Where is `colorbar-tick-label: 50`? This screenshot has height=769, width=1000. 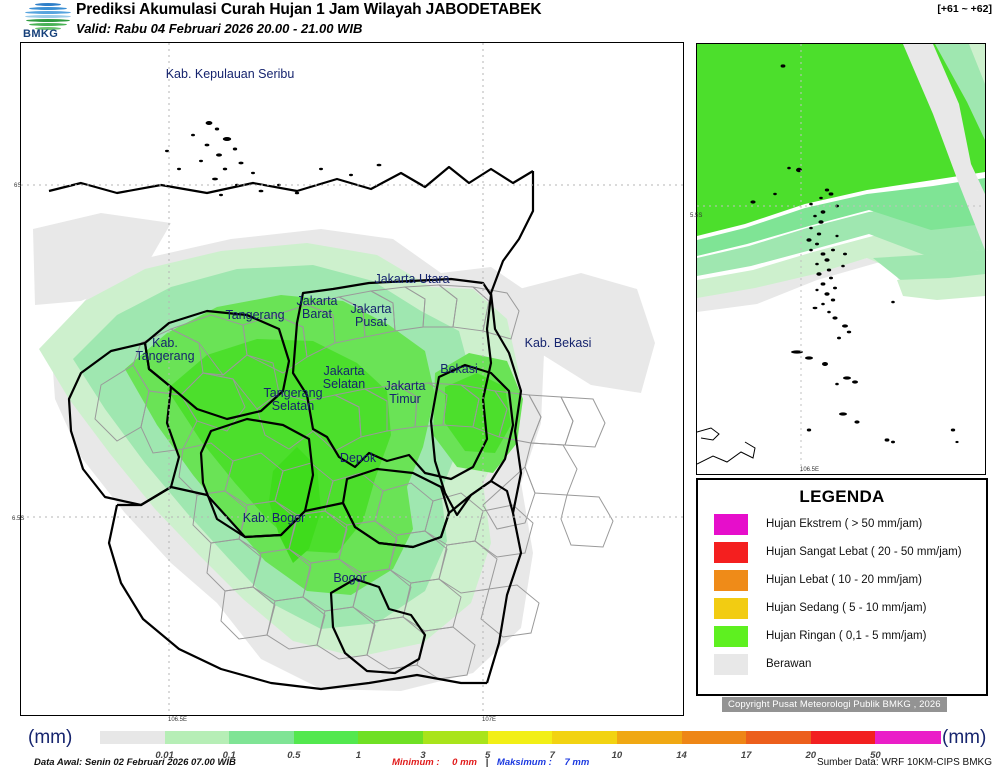 colorbar-tick-label: 50 is located at coordinates (875, 755).